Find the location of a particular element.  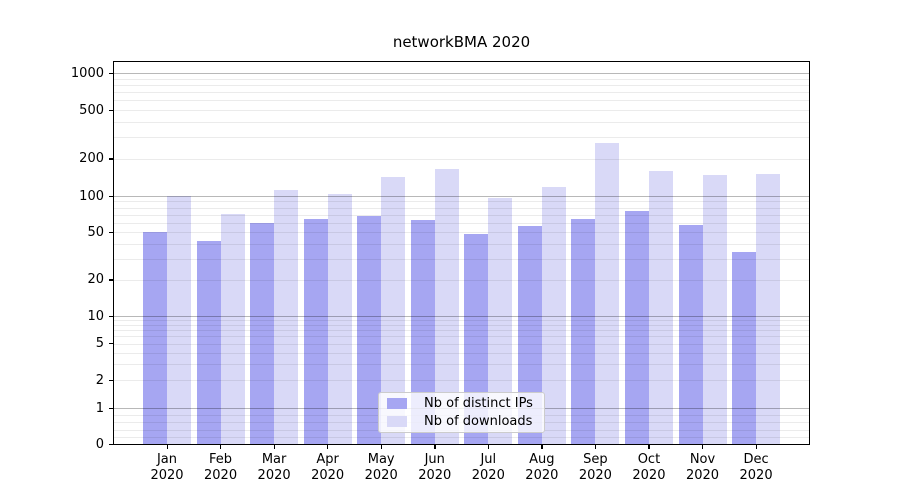

bar-nb-of-downloads-apr is located at coordinates (339, 319).